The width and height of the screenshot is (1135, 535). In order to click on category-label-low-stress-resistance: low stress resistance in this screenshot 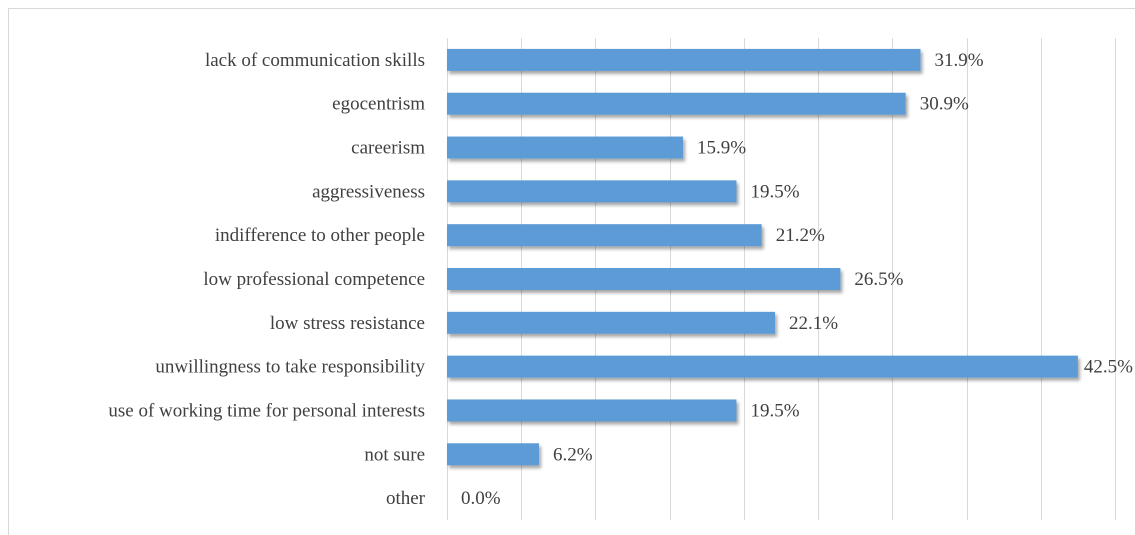, I will do `click(347, 323)`.